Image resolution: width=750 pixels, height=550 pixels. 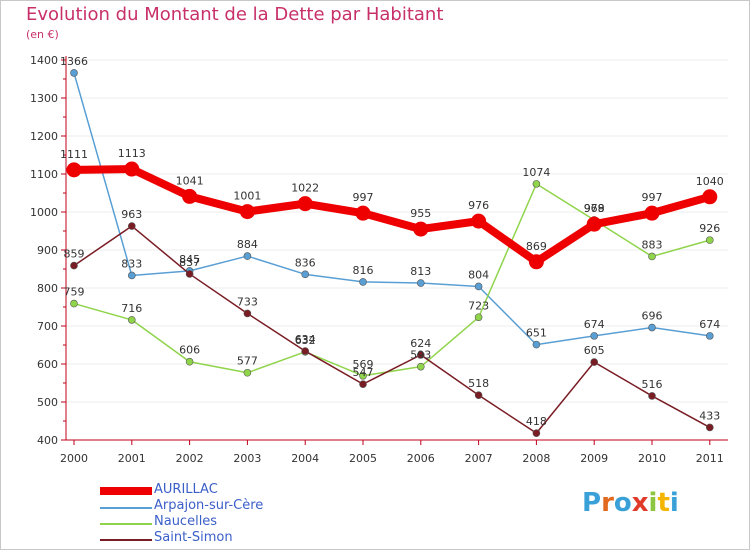 I want to click on data-label: 624, so click(x=420, y=343).